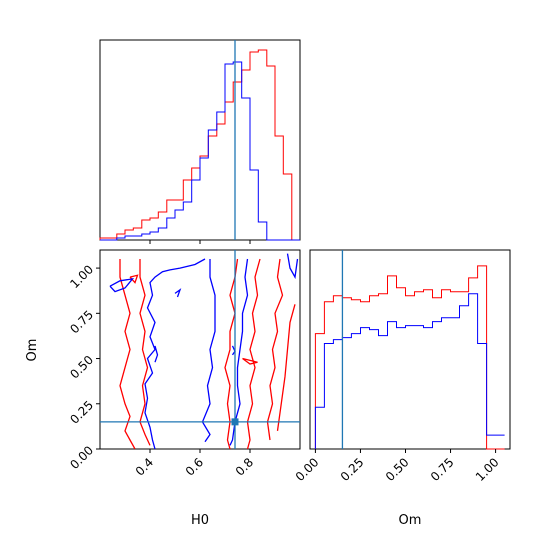 Image resolution: width=550 pixels, height=550 pixels. What do you see at coordinates (81, 412) in the screenshot?
I see `contour-y-tick-label: 0.25` at bounding box center [81, 412].